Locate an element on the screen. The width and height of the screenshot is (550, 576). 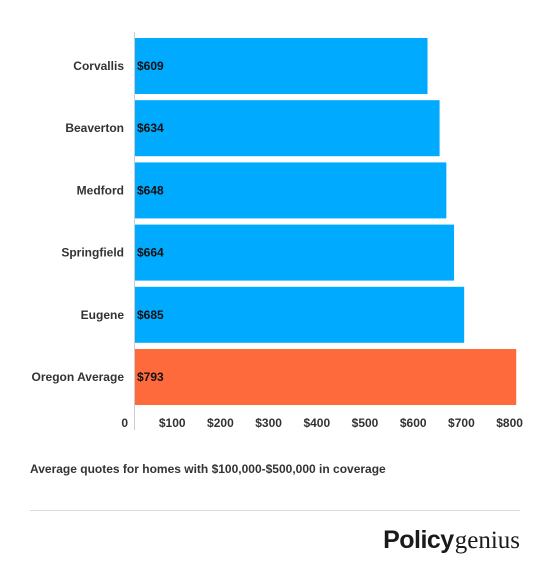
logo-part-policy: Policy is located at coordinates (418, 540).